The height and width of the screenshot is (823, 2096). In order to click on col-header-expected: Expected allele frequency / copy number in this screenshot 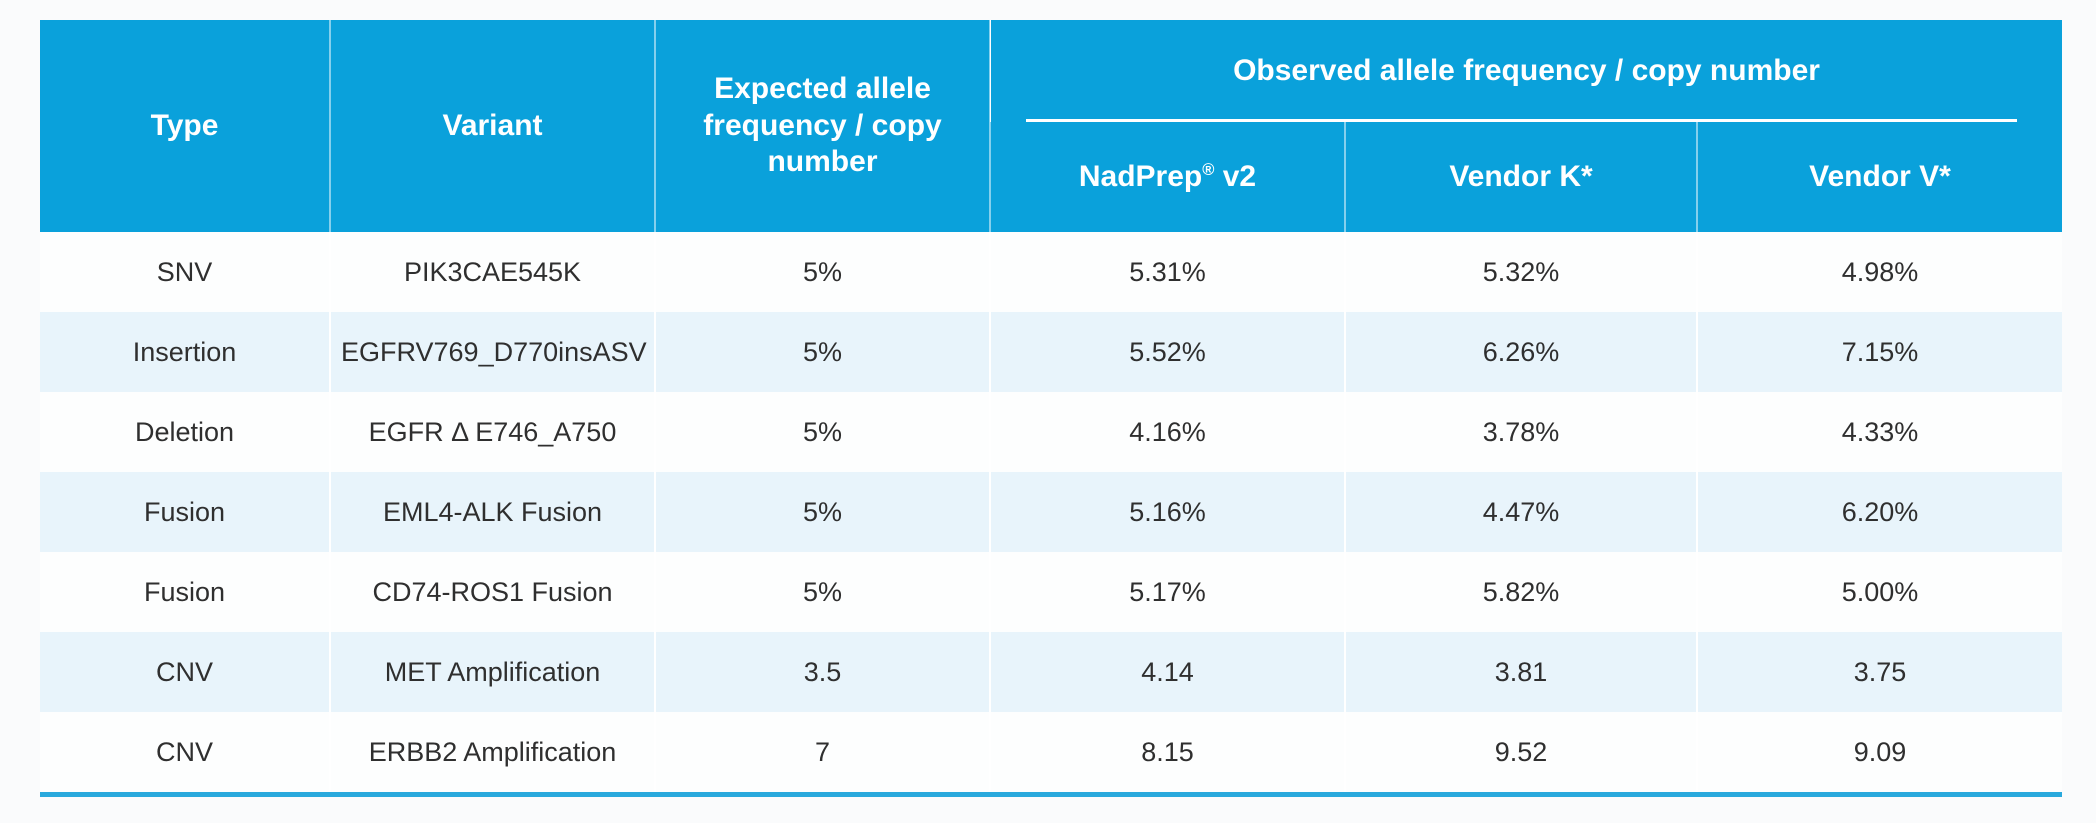, I will do `click(822, 126)`.